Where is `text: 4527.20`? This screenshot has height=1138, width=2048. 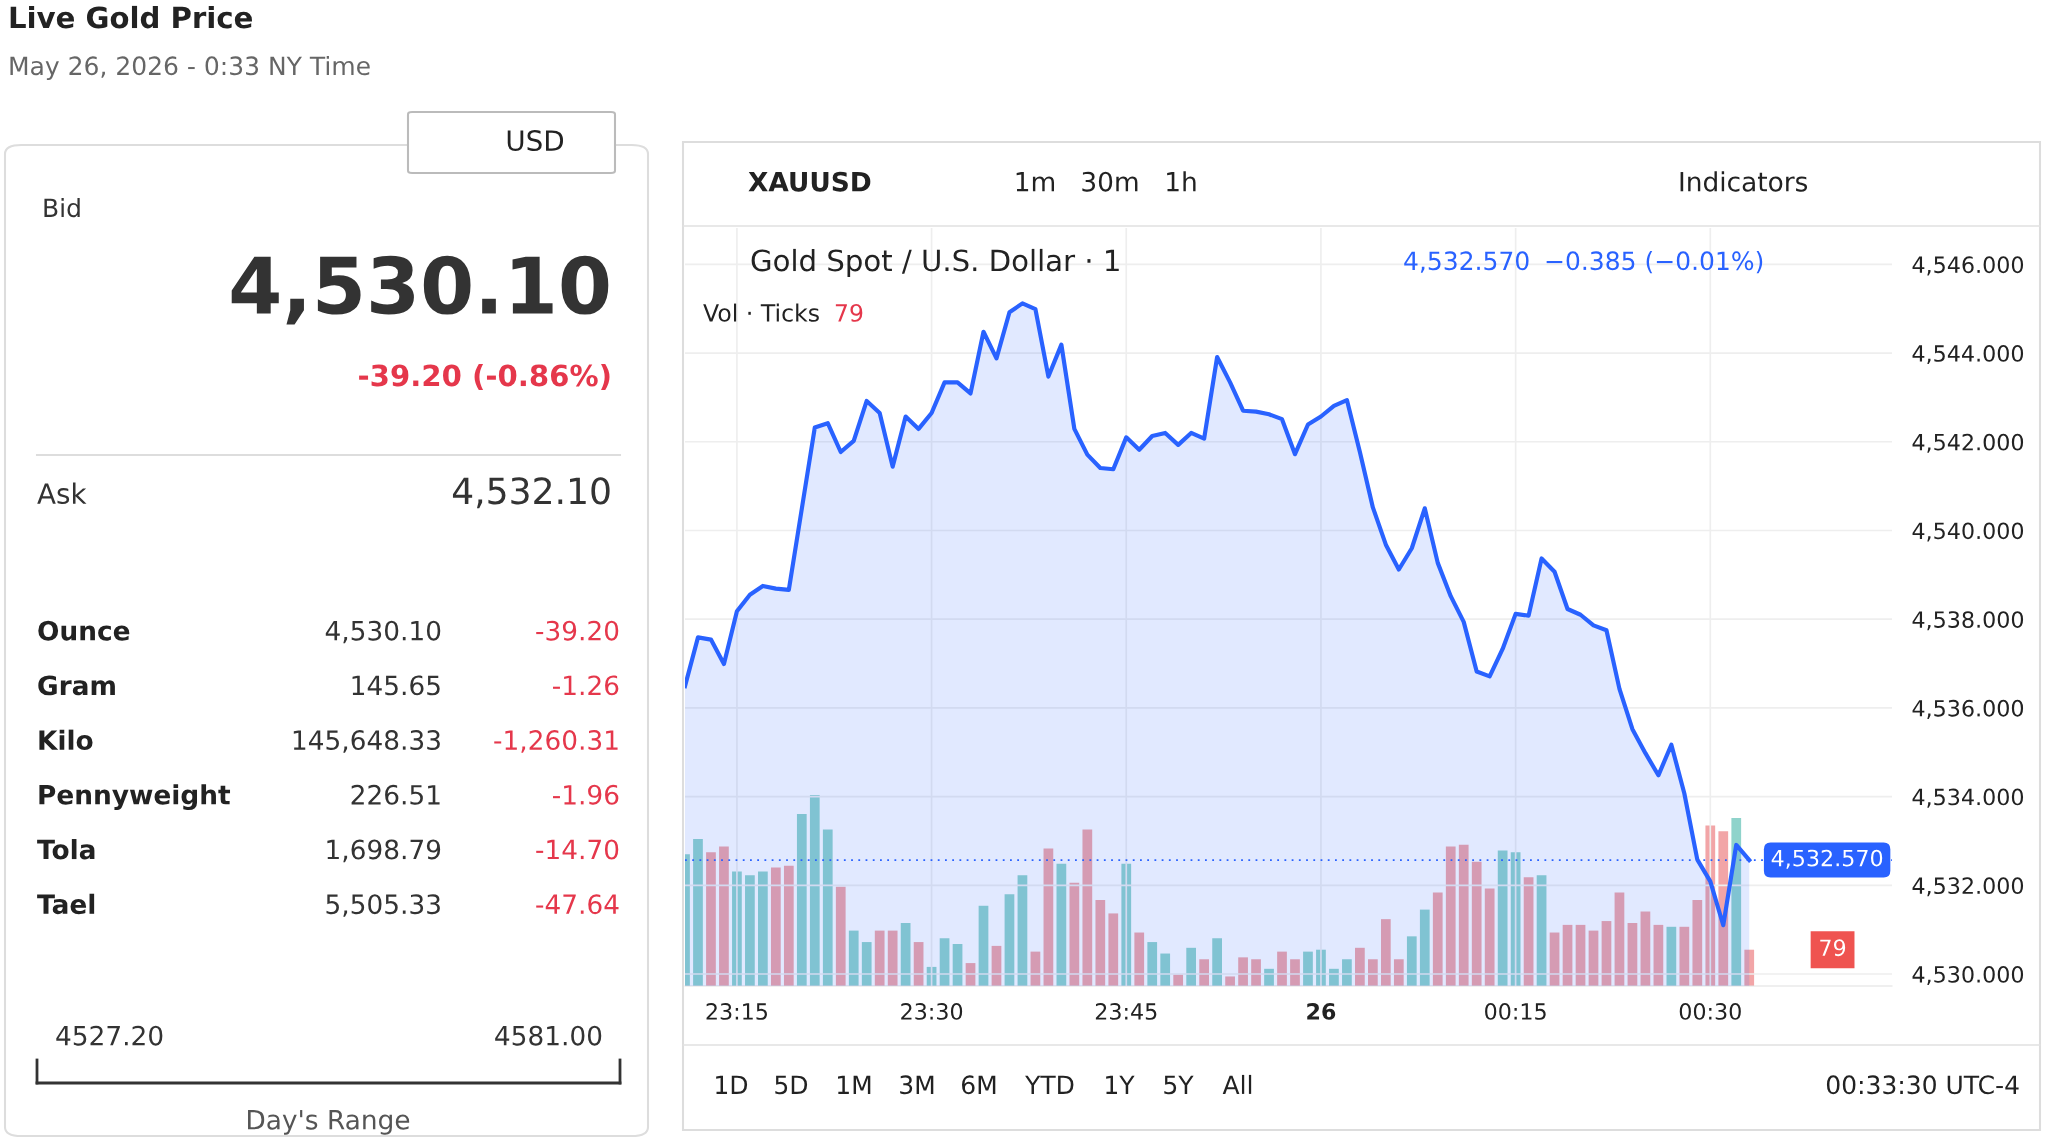 text: 4527.20 is located at coordinates (109, 1035).